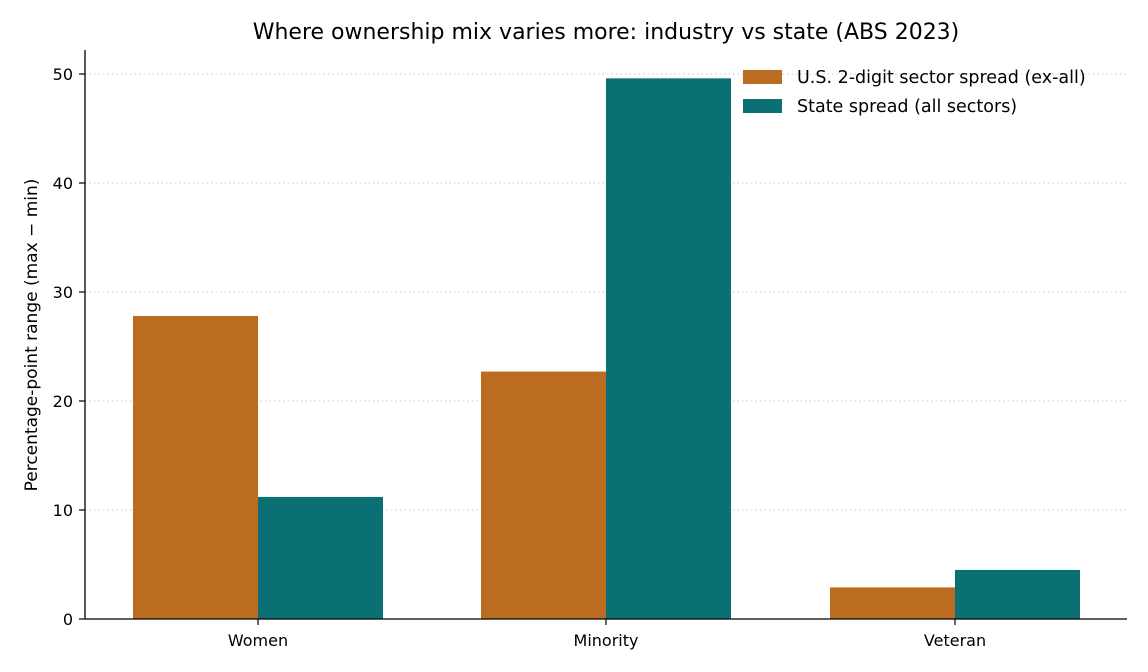 The width and height of the screenshot is (1148, 672). What do you see at coordinates (68, 619) in the screenshot?
I see `y-tick-label: 0` at bounding box center [68, 619].